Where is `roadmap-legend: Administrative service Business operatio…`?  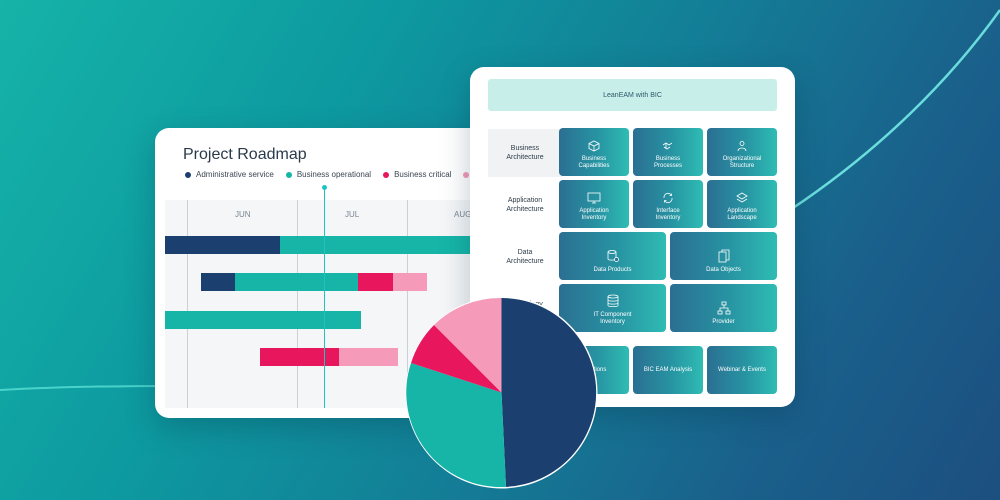
roadmap-legend: Administrative service Business operatio… is located at coordinates (333, 174).